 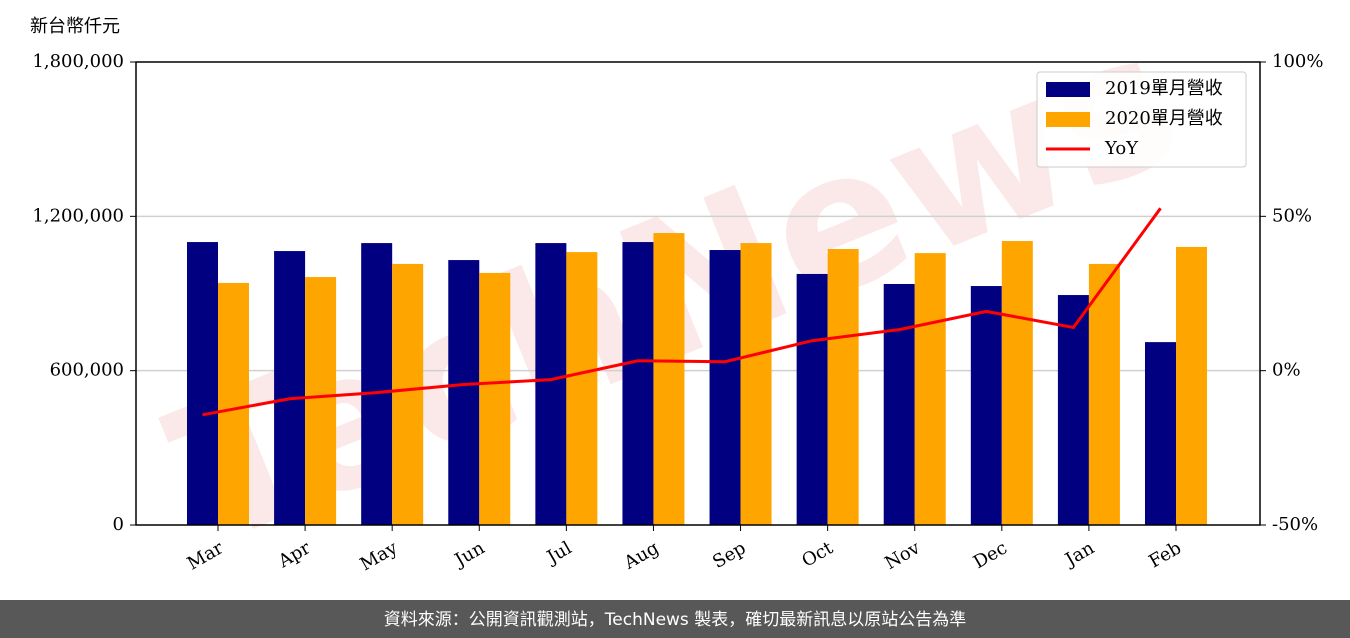 What do you see at coordinates (902, 555) in the screenshot?
I see `x-tick-label: Nov` at bounding box center [902, 555].